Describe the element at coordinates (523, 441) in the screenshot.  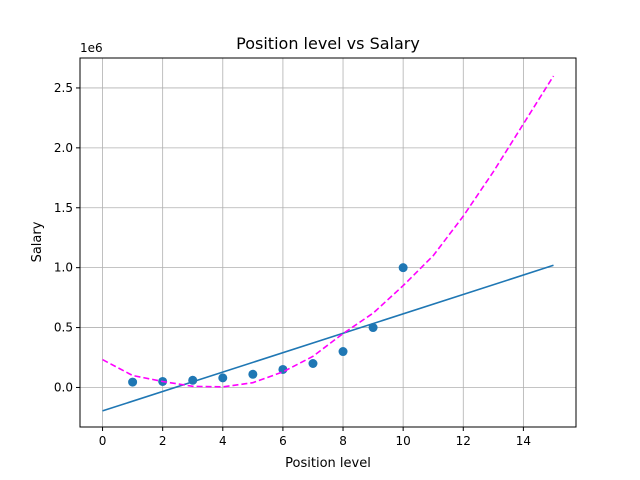
I see `x-tick-label: 14` at that location.